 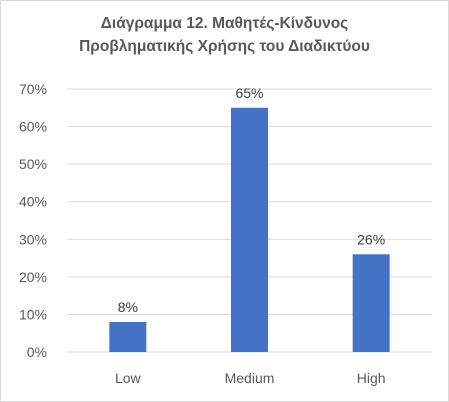 What do you see at coordinates (224, 23) in the screenshot?
I see `chart-title-line-1: Διάγραμμα 12. Μαθητές-Κίνδυνος` at bounding box center [224, 23].